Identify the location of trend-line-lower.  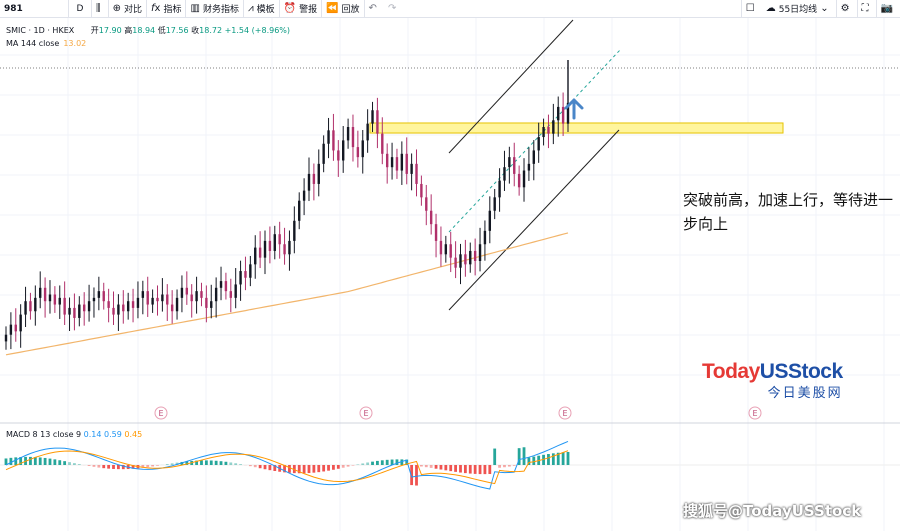
(534, 220).